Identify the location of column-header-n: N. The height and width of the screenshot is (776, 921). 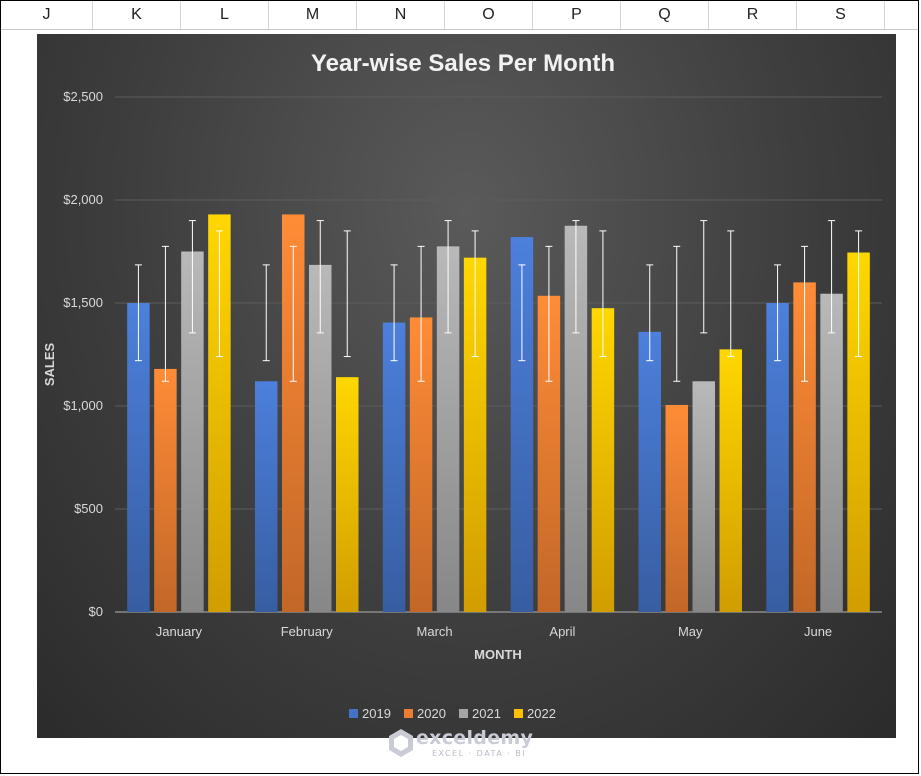
(401, 15).